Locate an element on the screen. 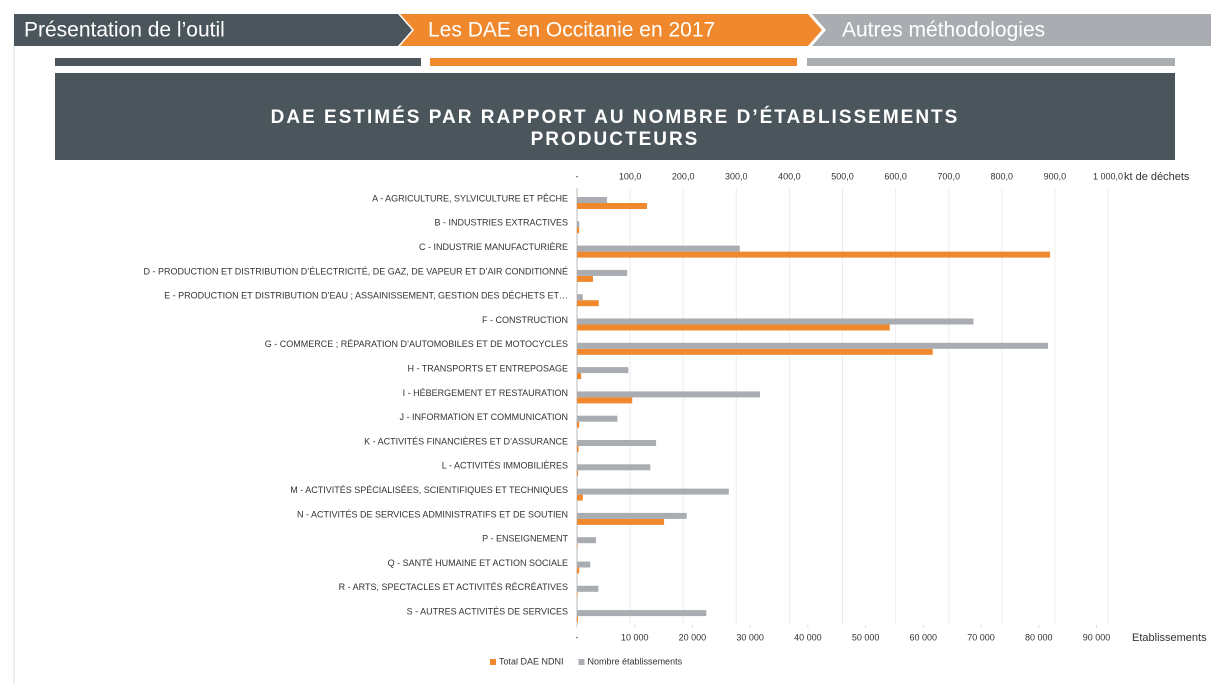  nav-label: Présentation de l’outil is located at coordinates (124, 30).